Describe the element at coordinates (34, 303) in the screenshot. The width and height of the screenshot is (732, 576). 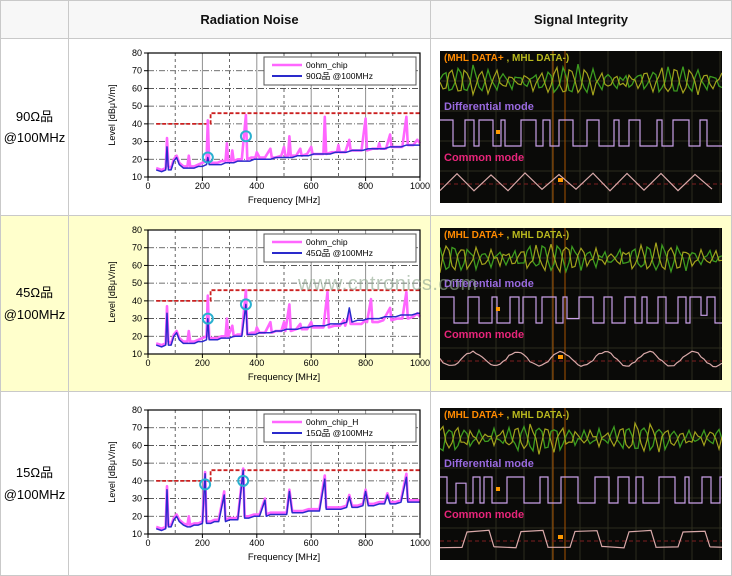
I see `row-label: 45Ω品 @100MHz` at that location.